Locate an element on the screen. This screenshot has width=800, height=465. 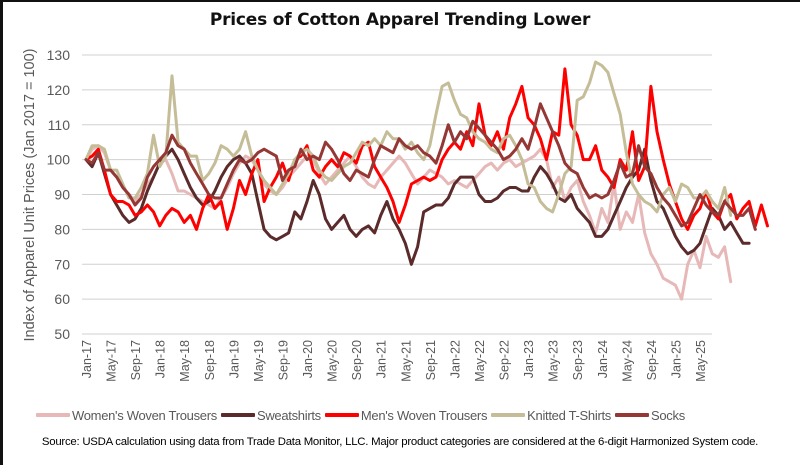
y-tick-label: 100 is located at coordinates (59, 160).